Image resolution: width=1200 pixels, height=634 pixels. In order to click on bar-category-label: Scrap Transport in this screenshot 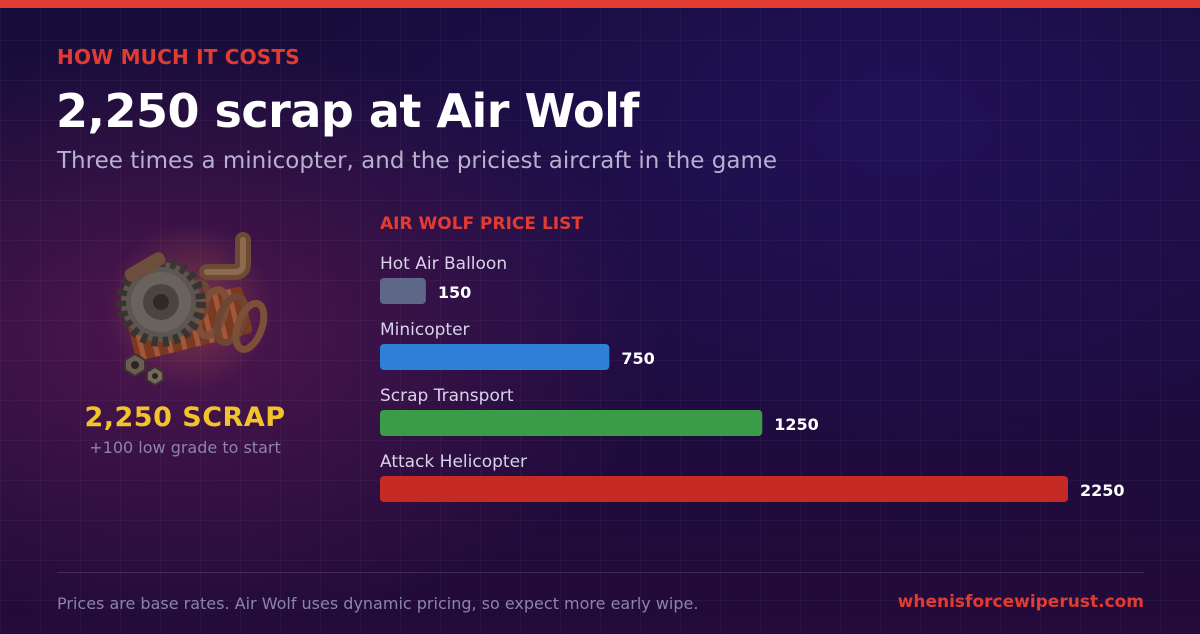, I will do `click(447, 396)`.